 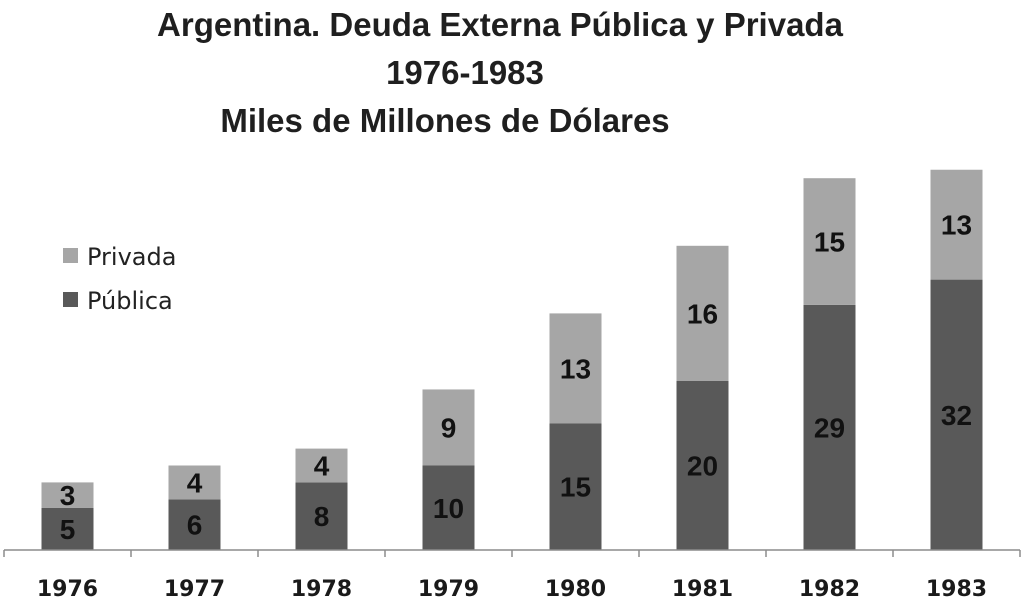 What do you see at coordinates (70, 299) in the screenshot?
I see `legend-swatch-publica` at bounding box center [70, 299].